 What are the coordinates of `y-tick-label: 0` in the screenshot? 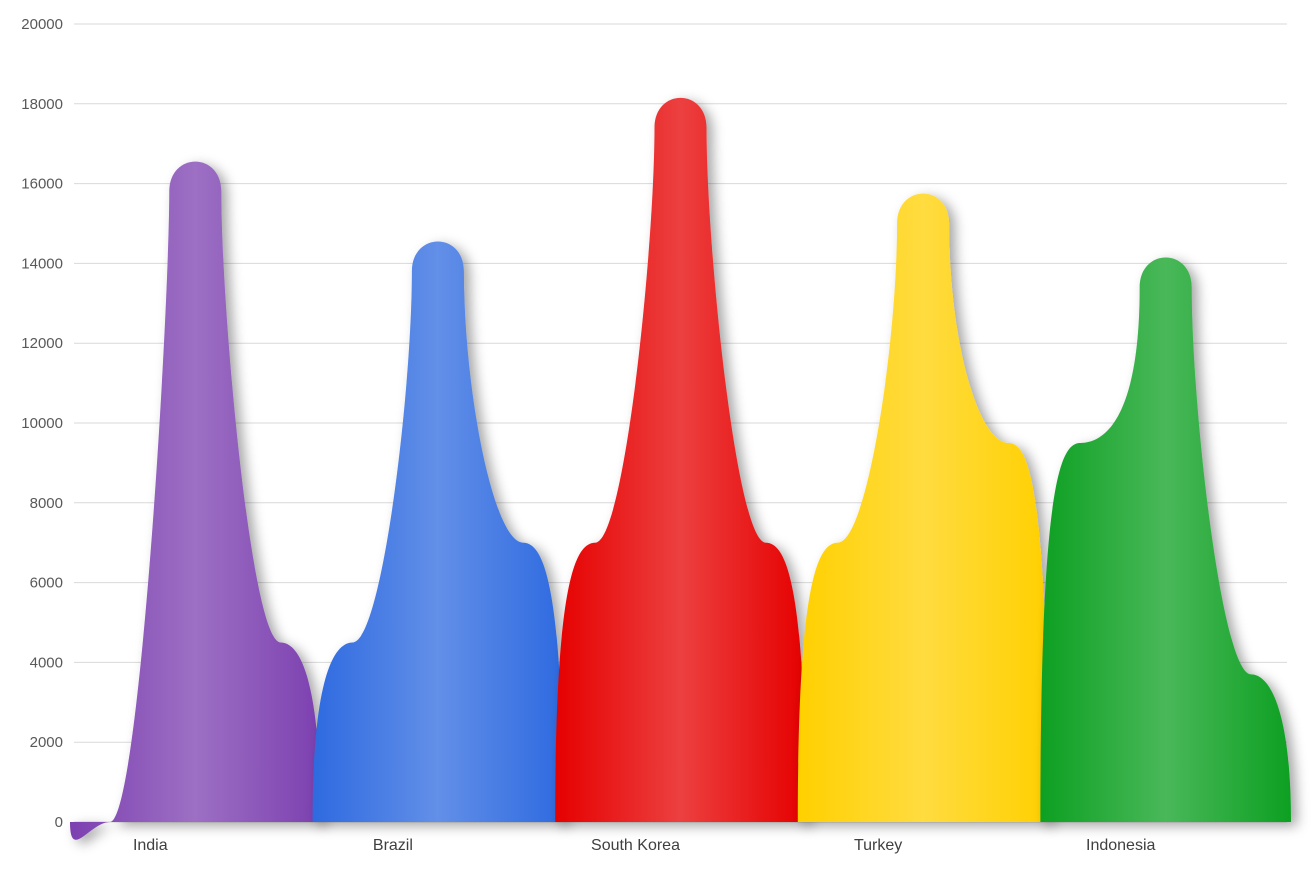 It's located at (59, 822).